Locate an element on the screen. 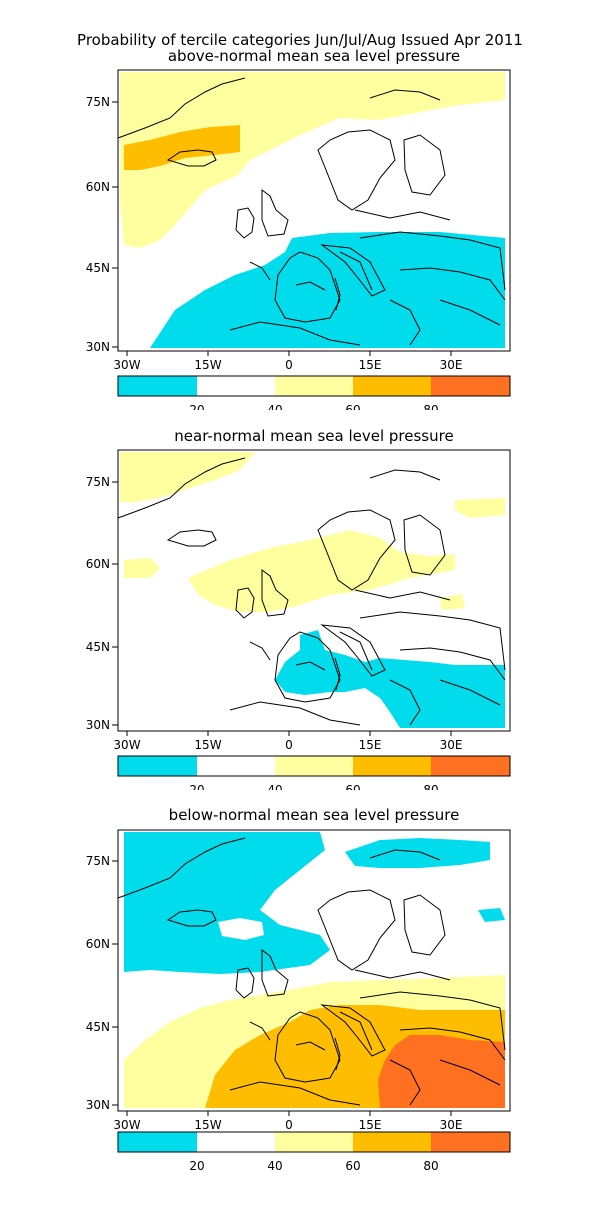 This screenshot has width=600, height=1230. panel-1-lat-label-45n: 45N is located at coordinates (98, 268).